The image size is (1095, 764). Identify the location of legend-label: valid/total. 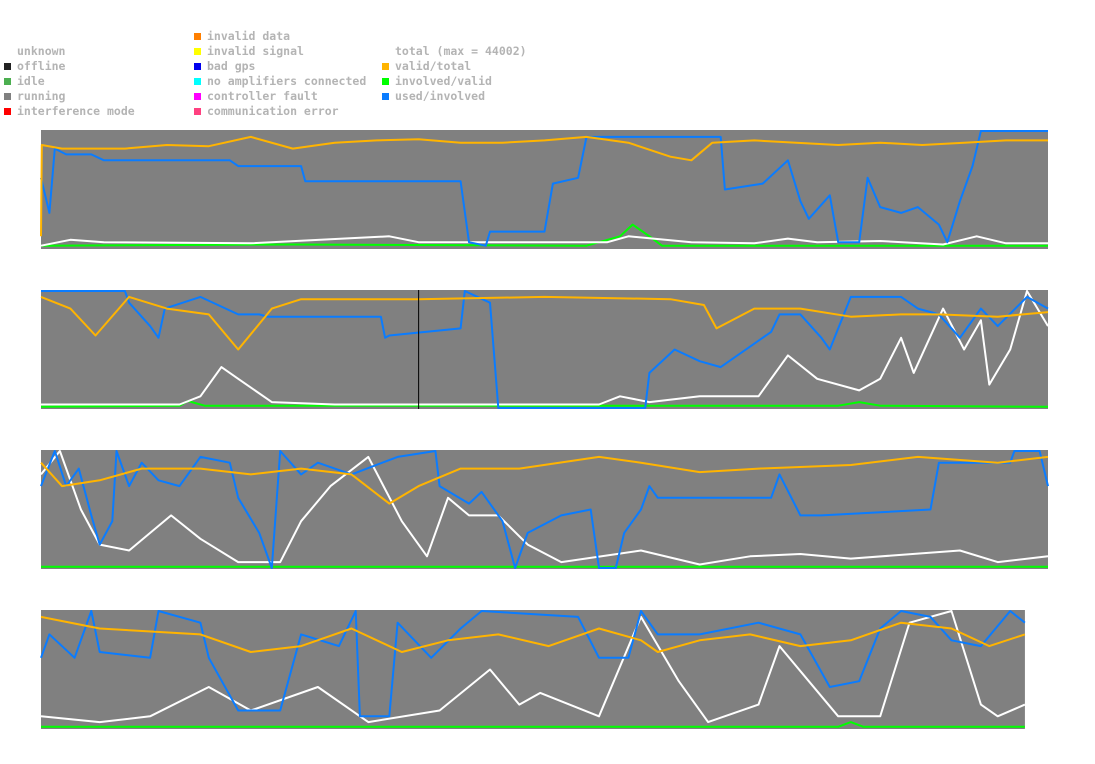
(433, 66).